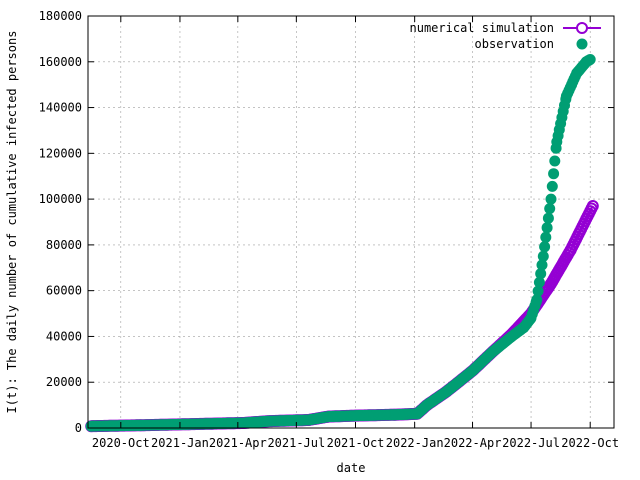 This screenshot has height=480, width=640. I want to click on x-tick-label: 2021-Oct, so click(356, 443).